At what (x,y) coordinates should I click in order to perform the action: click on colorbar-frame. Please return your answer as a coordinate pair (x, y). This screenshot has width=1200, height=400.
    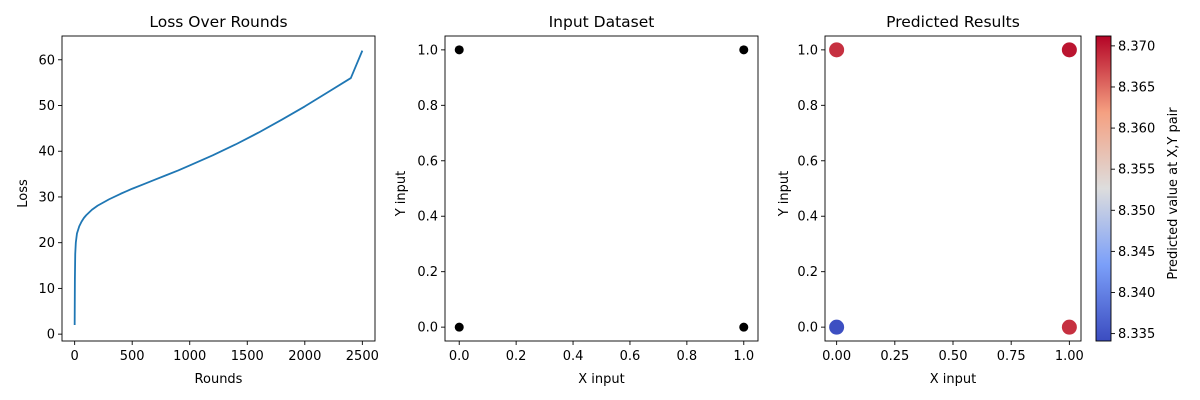
    Looking at the image, I should click on (1103, 188).